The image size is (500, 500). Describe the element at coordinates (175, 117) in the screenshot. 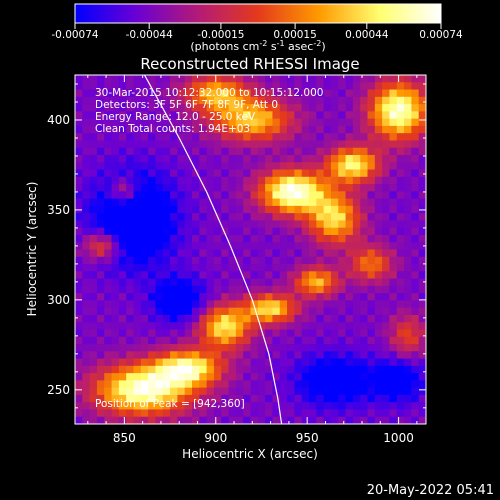

I see `annotation-energy-range: Energy Range: 12.0 - 25.0 keV` at that location.